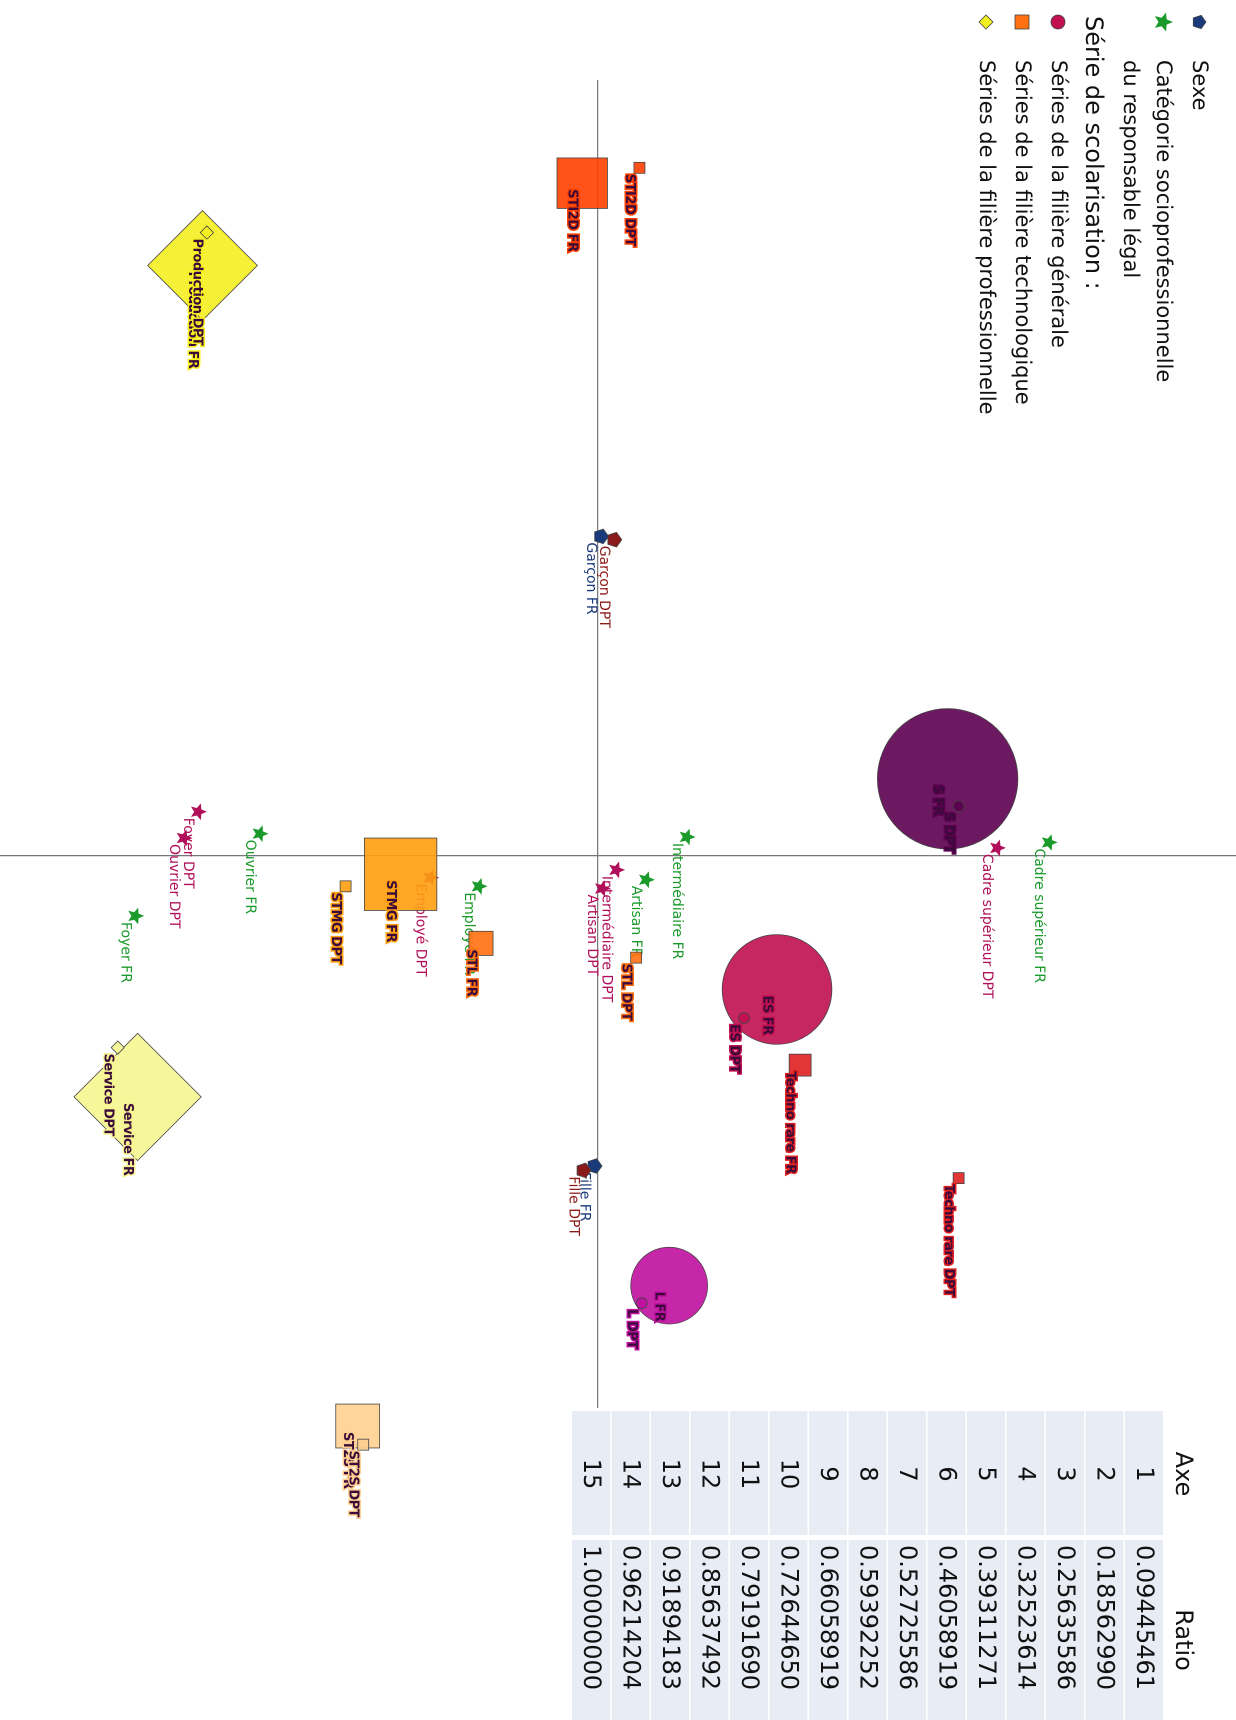 This screenshot has height=1720, width=1236. I want to click on table-ratio: 0.66058919, so click(829, 1617).